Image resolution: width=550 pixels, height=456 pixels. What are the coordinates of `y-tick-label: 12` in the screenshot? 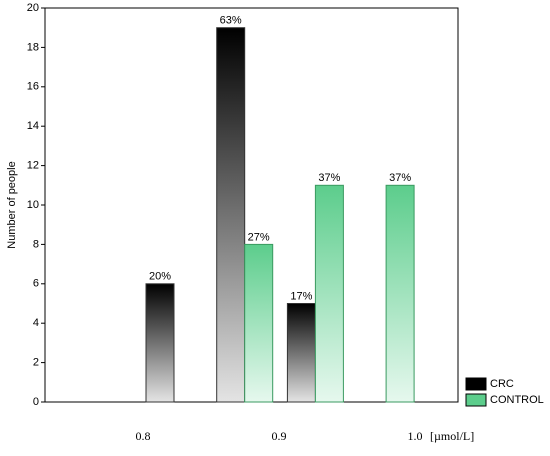 It's located at (33, 166).